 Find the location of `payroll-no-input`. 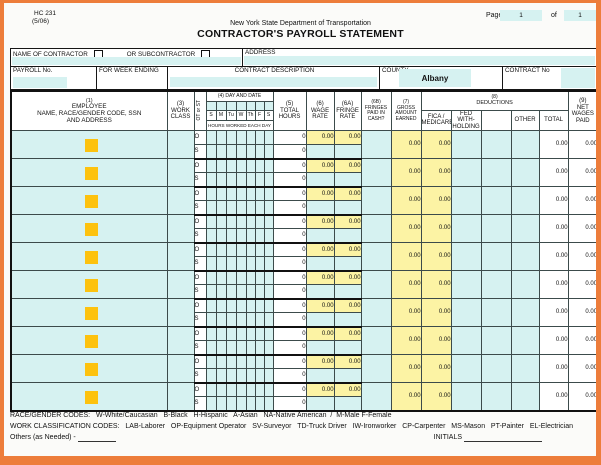

payroll-no-input is located at coordinates (40, 82).